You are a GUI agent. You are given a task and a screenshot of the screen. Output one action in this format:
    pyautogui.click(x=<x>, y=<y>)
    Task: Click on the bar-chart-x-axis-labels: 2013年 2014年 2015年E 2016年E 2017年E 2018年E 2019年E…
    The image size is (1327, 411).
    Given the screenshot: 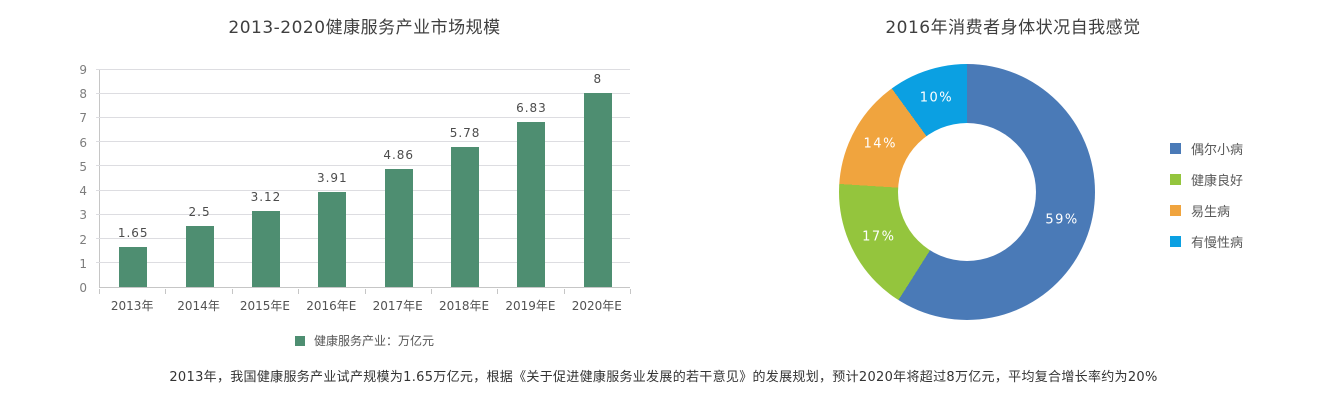 What is the action you would take?
    pyautogui.click(x=364, y=305)
    